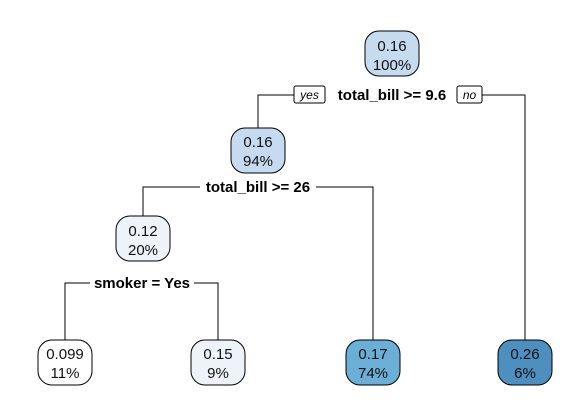 The height and width of the screenshot is (417, 588). I want to click on leaf-node-3: 0.17 74%, so click(373, 362).